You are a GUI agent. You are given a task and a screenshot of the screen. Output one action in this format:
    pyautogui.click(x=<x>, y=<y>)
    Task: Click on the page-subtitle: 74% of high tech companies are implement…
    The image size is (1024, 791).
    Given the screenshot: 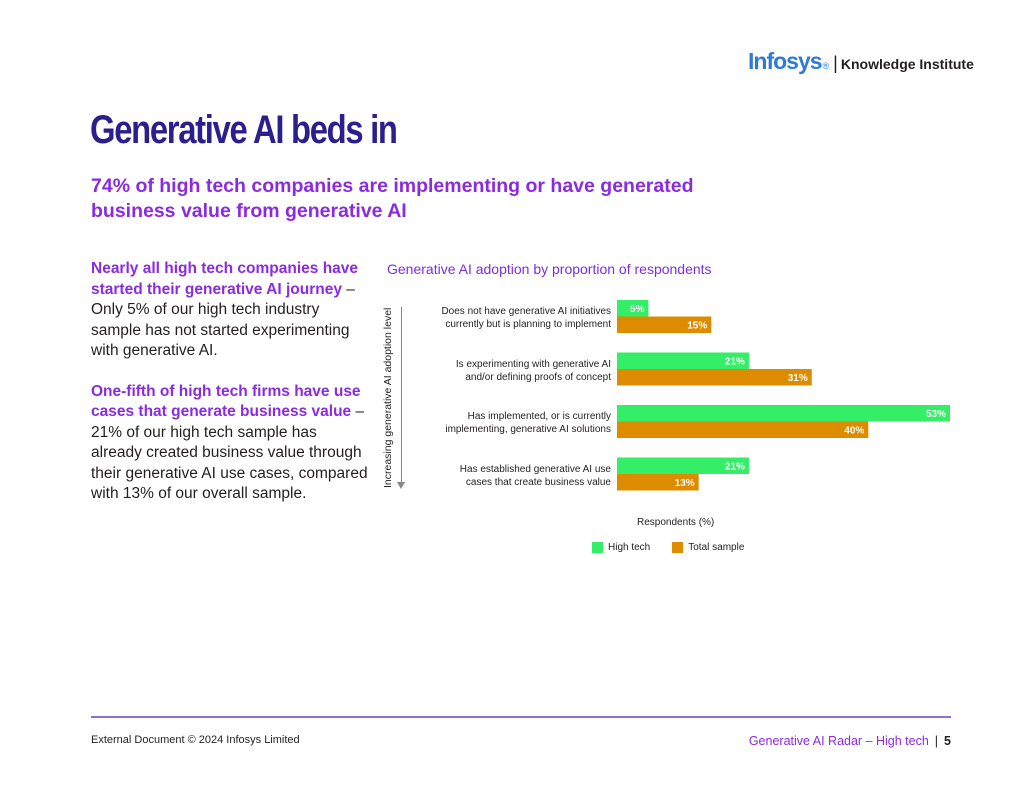 What is the action you would take?
    pyautogui.click(x=392, y=198)
    